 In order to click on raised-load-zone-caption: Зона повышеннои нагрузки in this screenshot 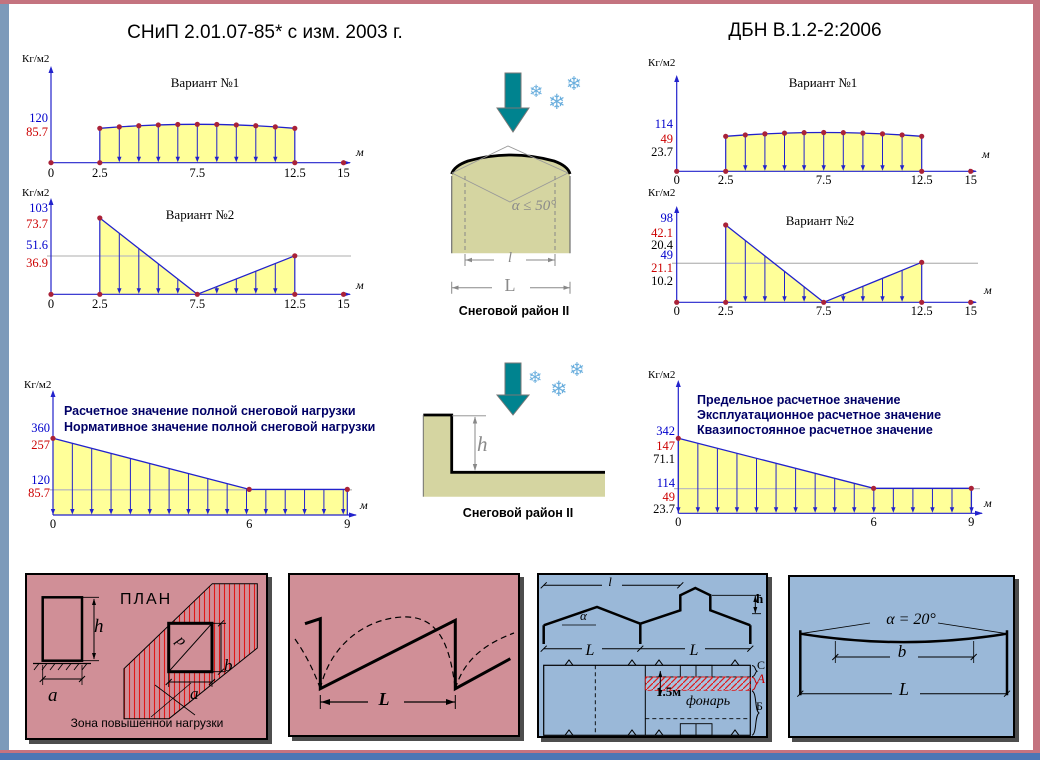, I will do `click(147, 723)`.